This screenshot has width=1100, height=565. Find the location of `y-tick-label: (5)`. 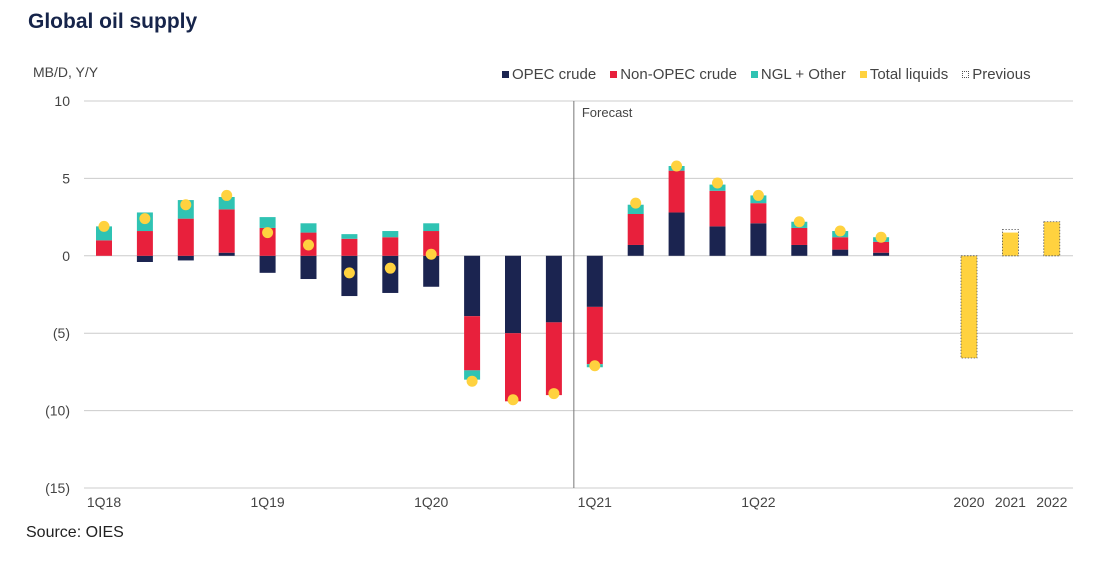

y-tick-label: (5) is located at coordinates (61, 333).